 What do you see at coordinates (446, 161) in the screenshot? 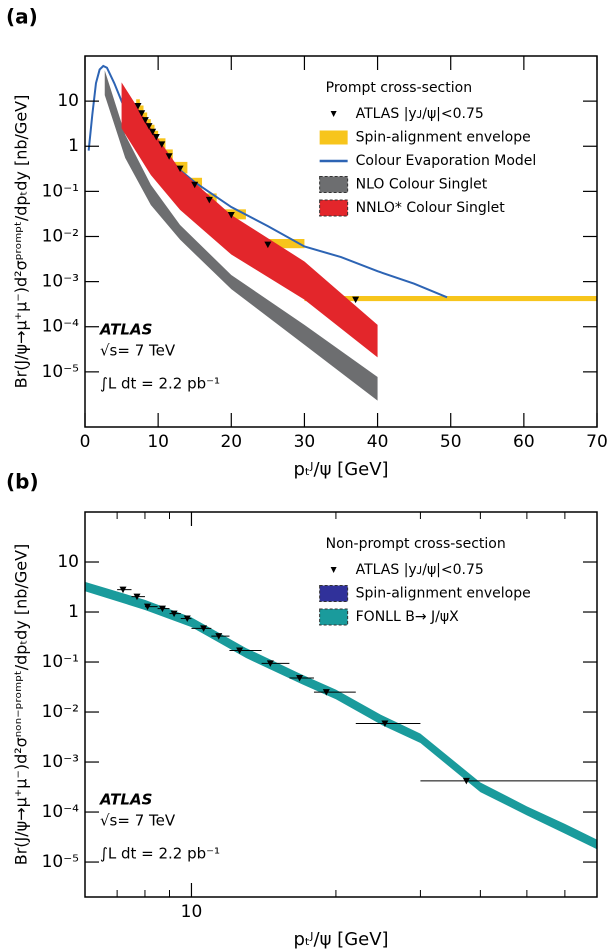
I see `legend-label: Colour Evaporation Model` at bounding box center [446, 161].